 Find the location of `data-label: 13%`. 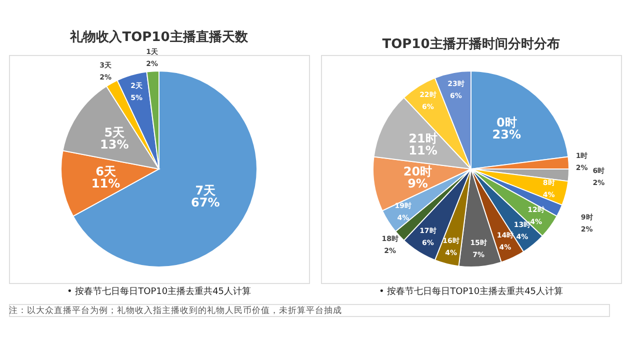

data-label: 13% is located at coordinates (114, 145).